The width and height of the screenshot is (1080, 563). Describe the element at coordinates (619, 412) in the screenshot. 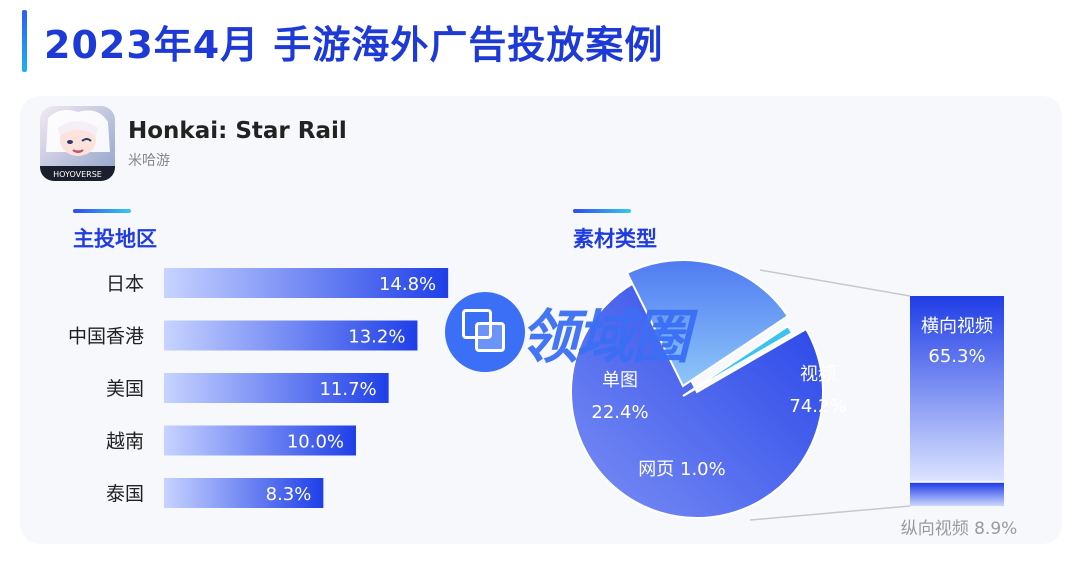

I see `pie-slice-value: 22.4%` at that location.